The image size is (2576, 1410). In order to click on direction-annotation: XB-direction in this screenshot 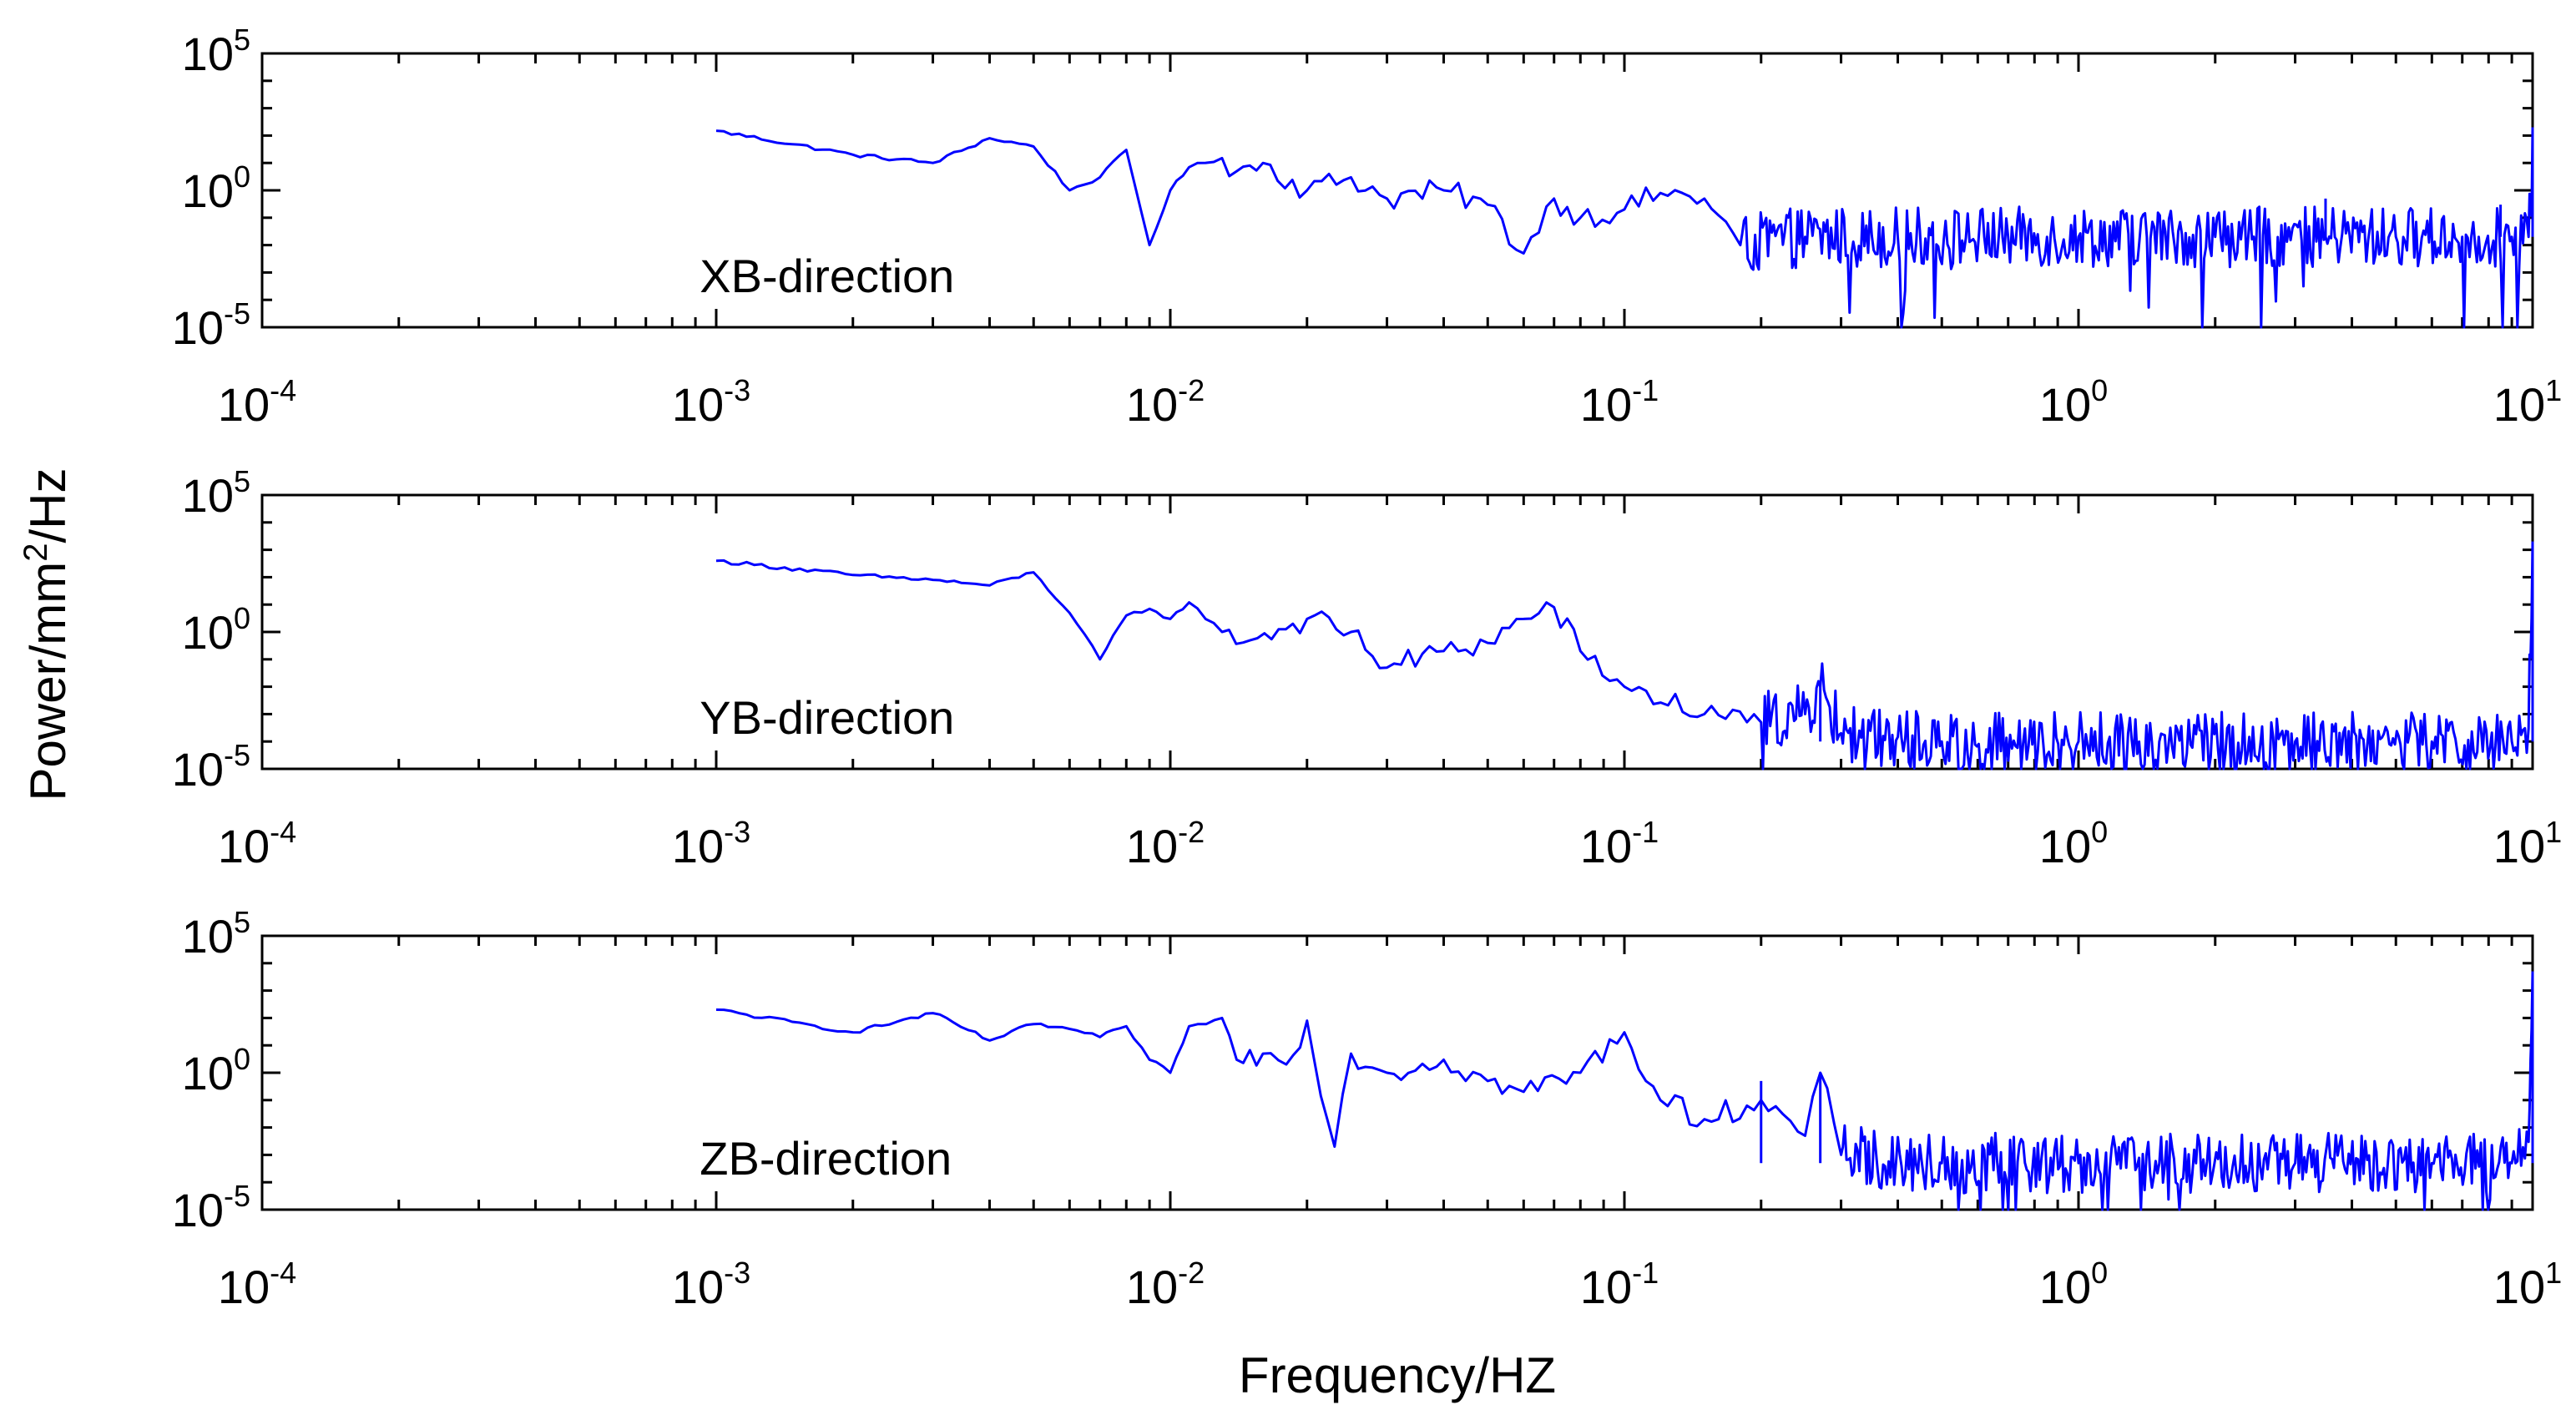, I will do `click(827, 276)`.